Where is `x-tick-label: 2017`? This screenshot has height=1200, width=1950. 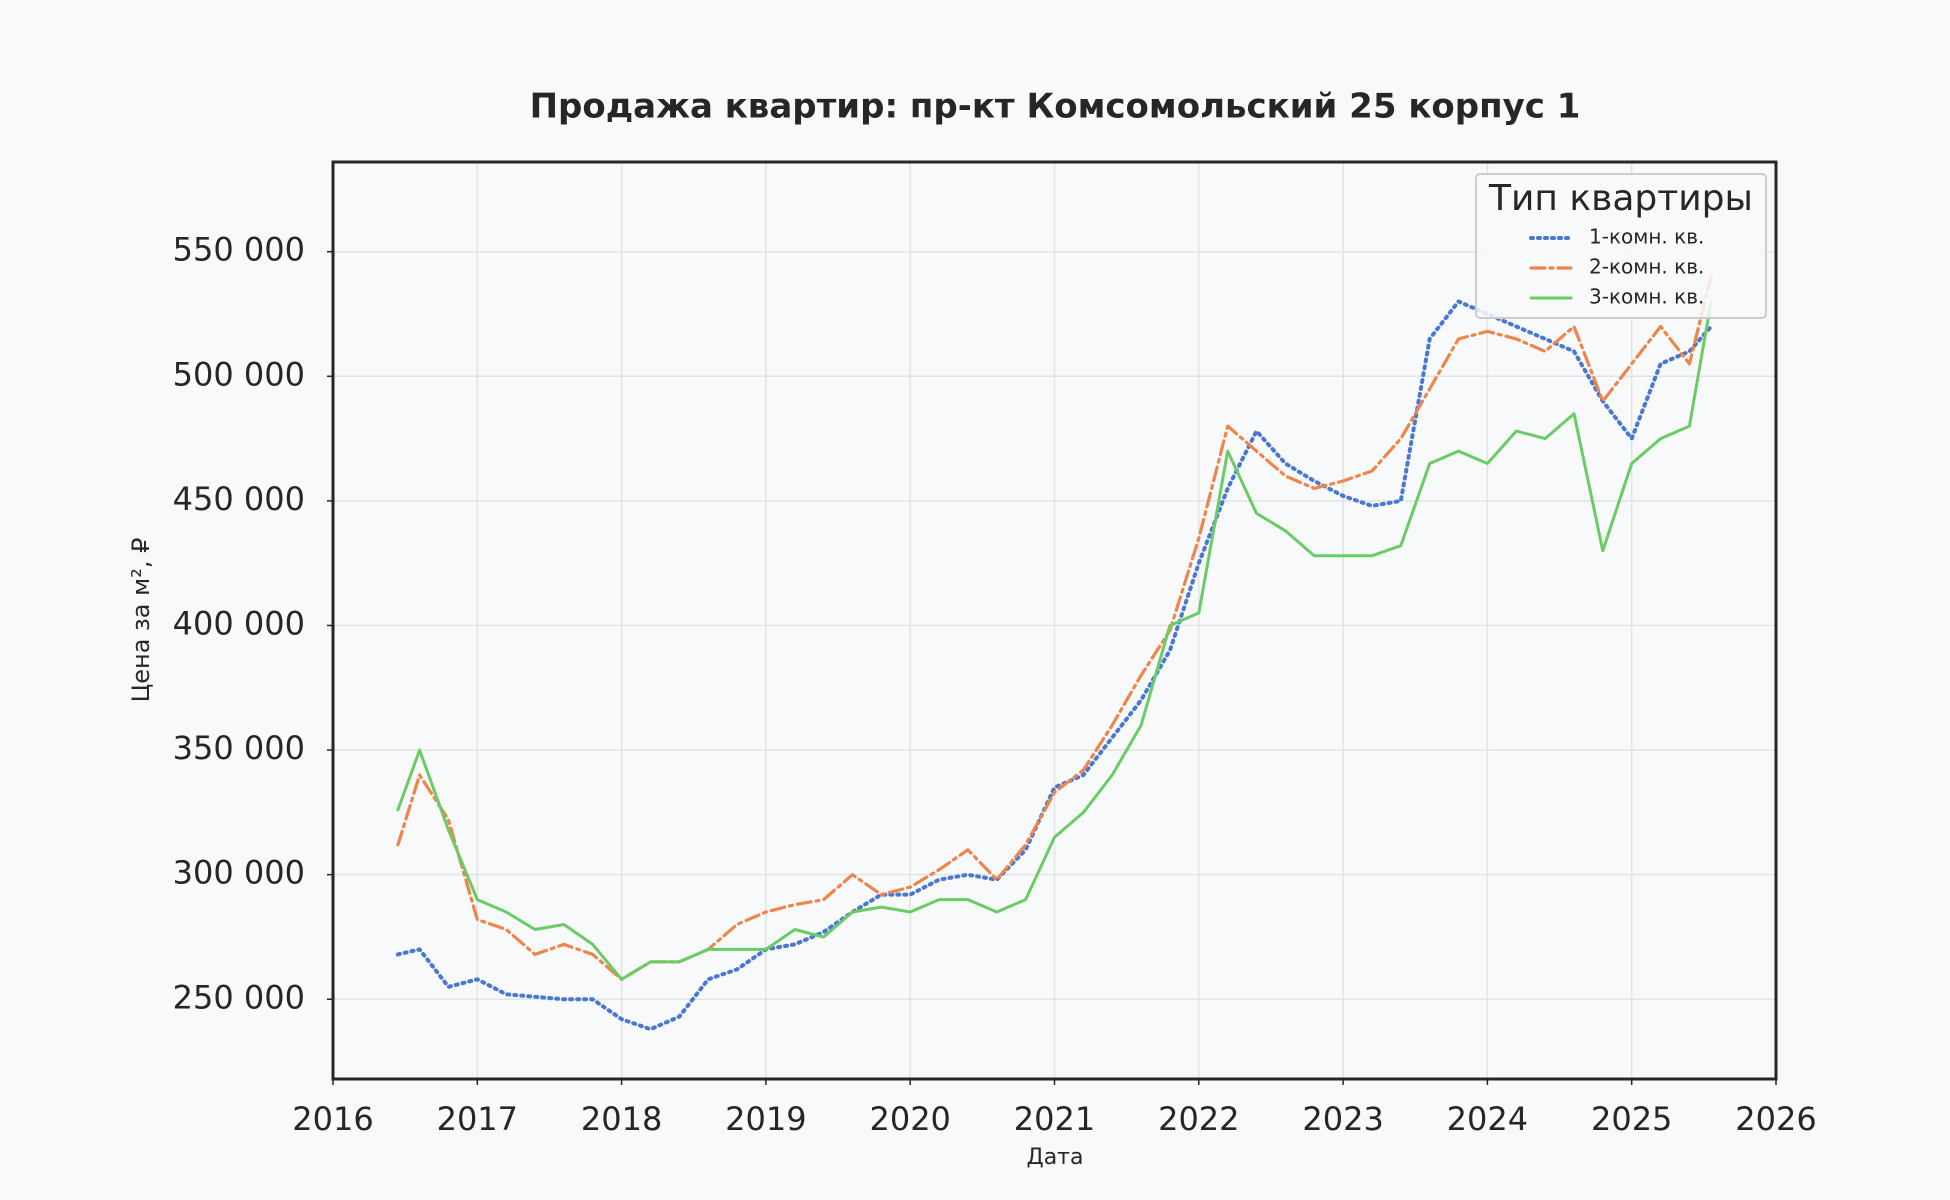 x-tick-label: 2017 is located at coordinates (477, 1119).